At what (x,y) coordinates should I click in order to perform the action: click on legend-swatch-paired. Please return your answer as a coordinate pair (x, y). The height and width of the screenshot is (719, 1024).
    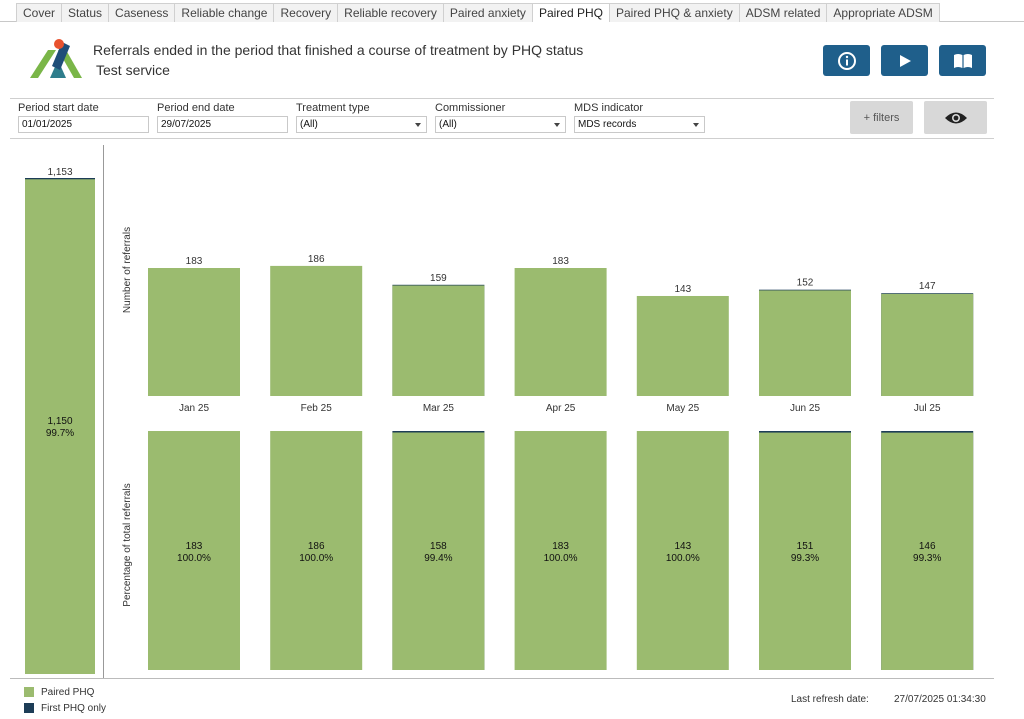
    Looking at the image, I should click on (29, 692).